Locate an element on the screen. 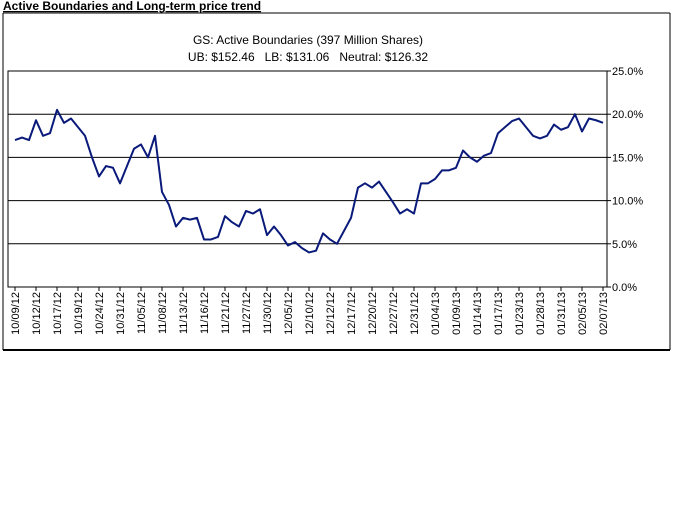 The height and width of the screenshot is (517, 673). x-tick-label: 10/19/12 is located at coordinates (79, 313).